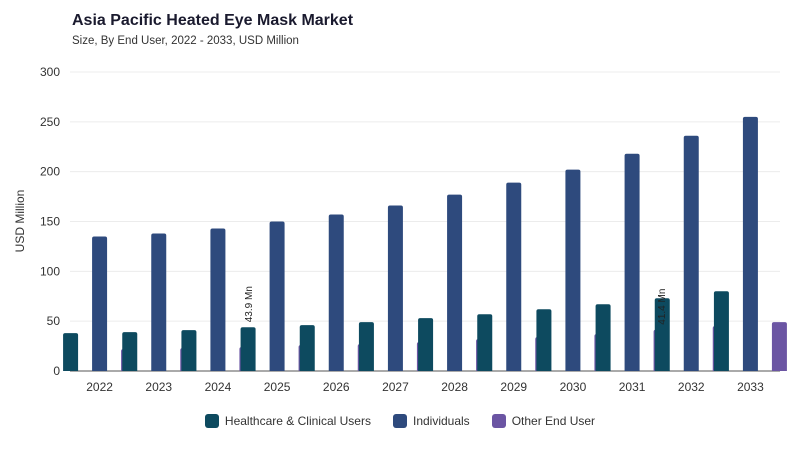 The height and width of the screenshot is (450, 800). What do you see at coordinates (100, 303) in the screenshot?
I see `bar-individuals-2022` at bounding box center [100, 303].